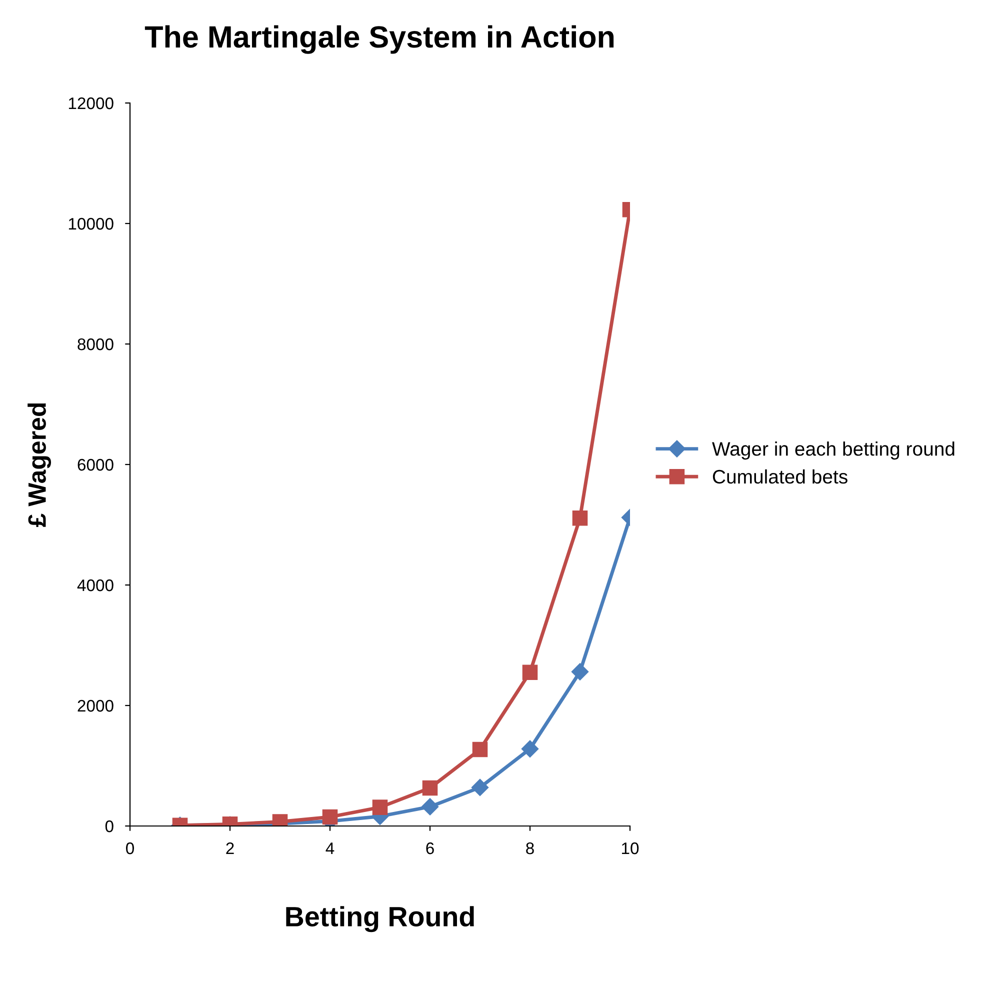 The height and width of the screenshot is (1000, 1000). I want to click on x-tick-label: 6, so click(430, 848).